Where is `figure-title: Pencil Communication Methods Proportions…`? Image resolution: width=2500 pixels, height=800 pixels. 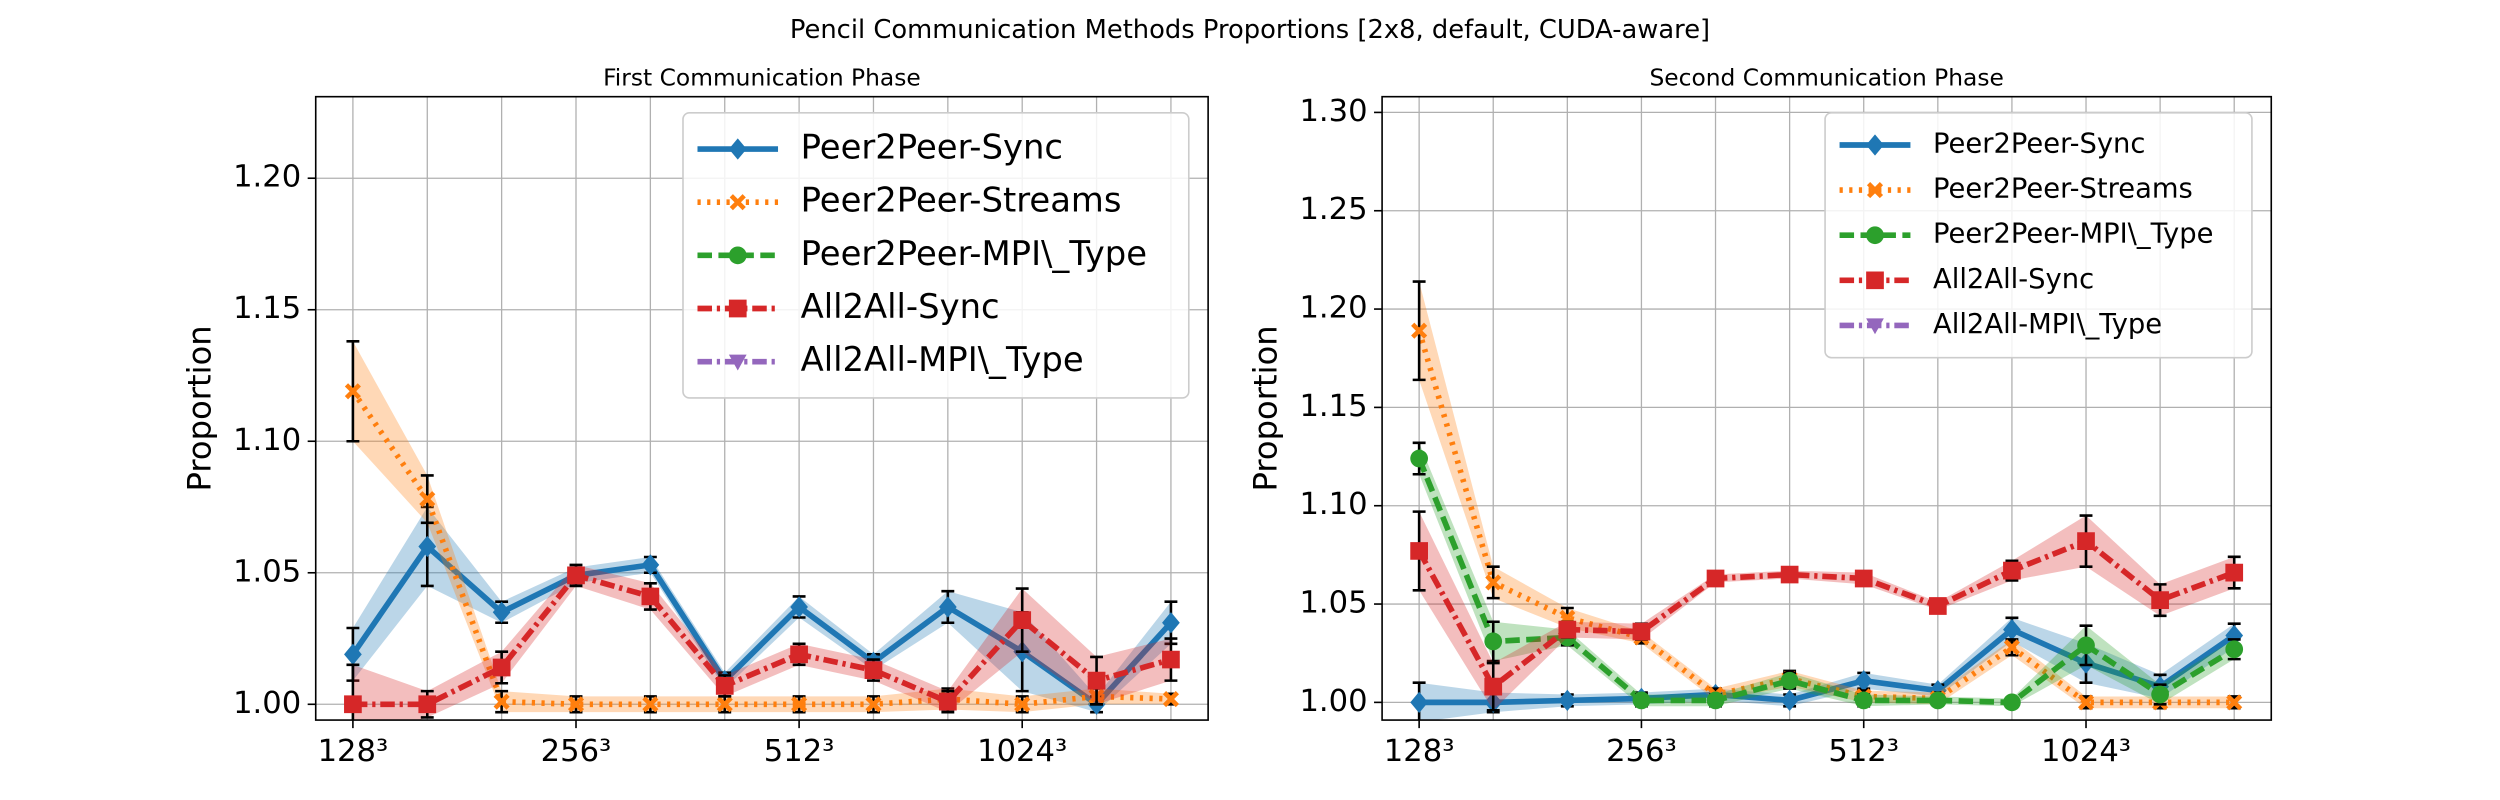 figure-title: Pencil Communication Methods Proportions… is located at coordinates (1250, 30).